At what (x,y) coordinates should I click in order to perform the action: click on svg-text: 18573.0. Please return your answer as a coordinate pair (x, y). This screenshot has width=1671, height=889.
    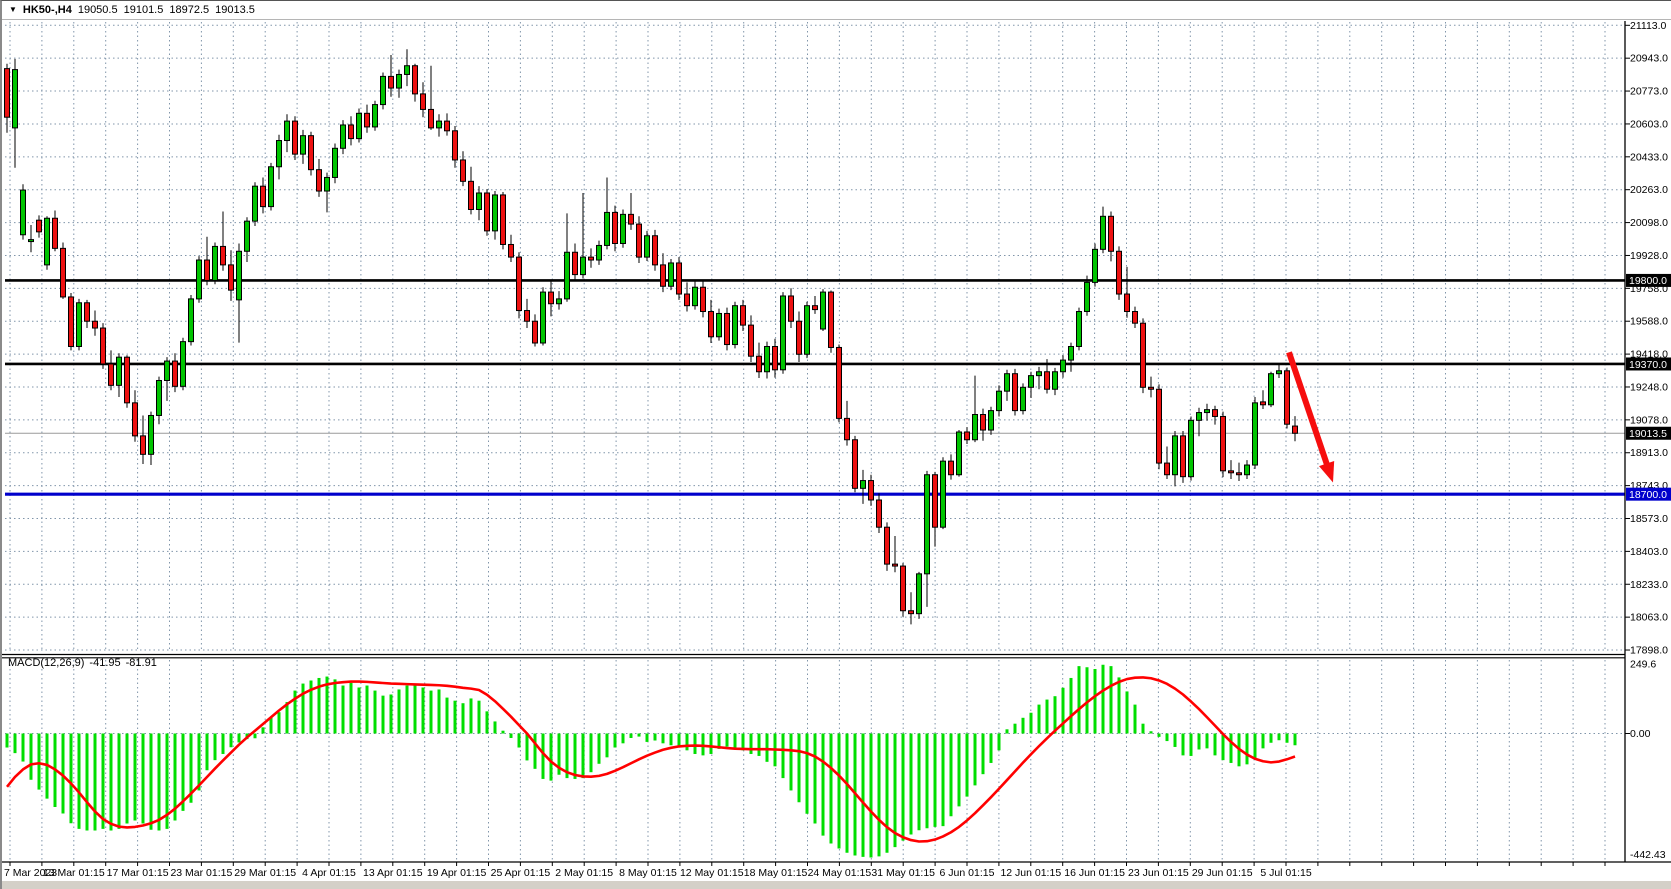
    Looking at the image, I should click on (1649, 519).